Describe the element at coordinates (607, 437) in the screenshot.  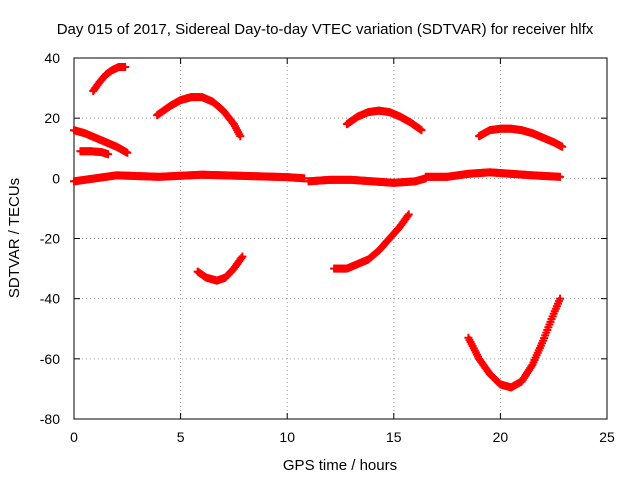
I see `x-tick-label: 25` at that location.